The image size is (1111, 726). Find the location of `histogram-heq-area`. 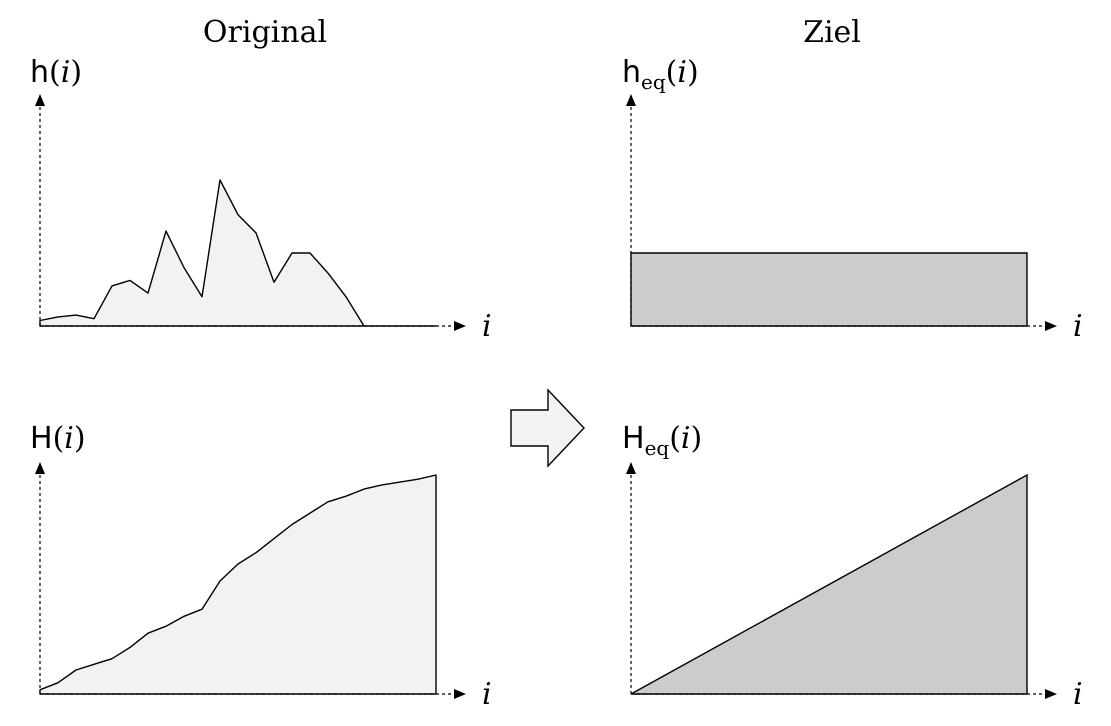

histogram-heq-area is located at coordinates (829, 289).